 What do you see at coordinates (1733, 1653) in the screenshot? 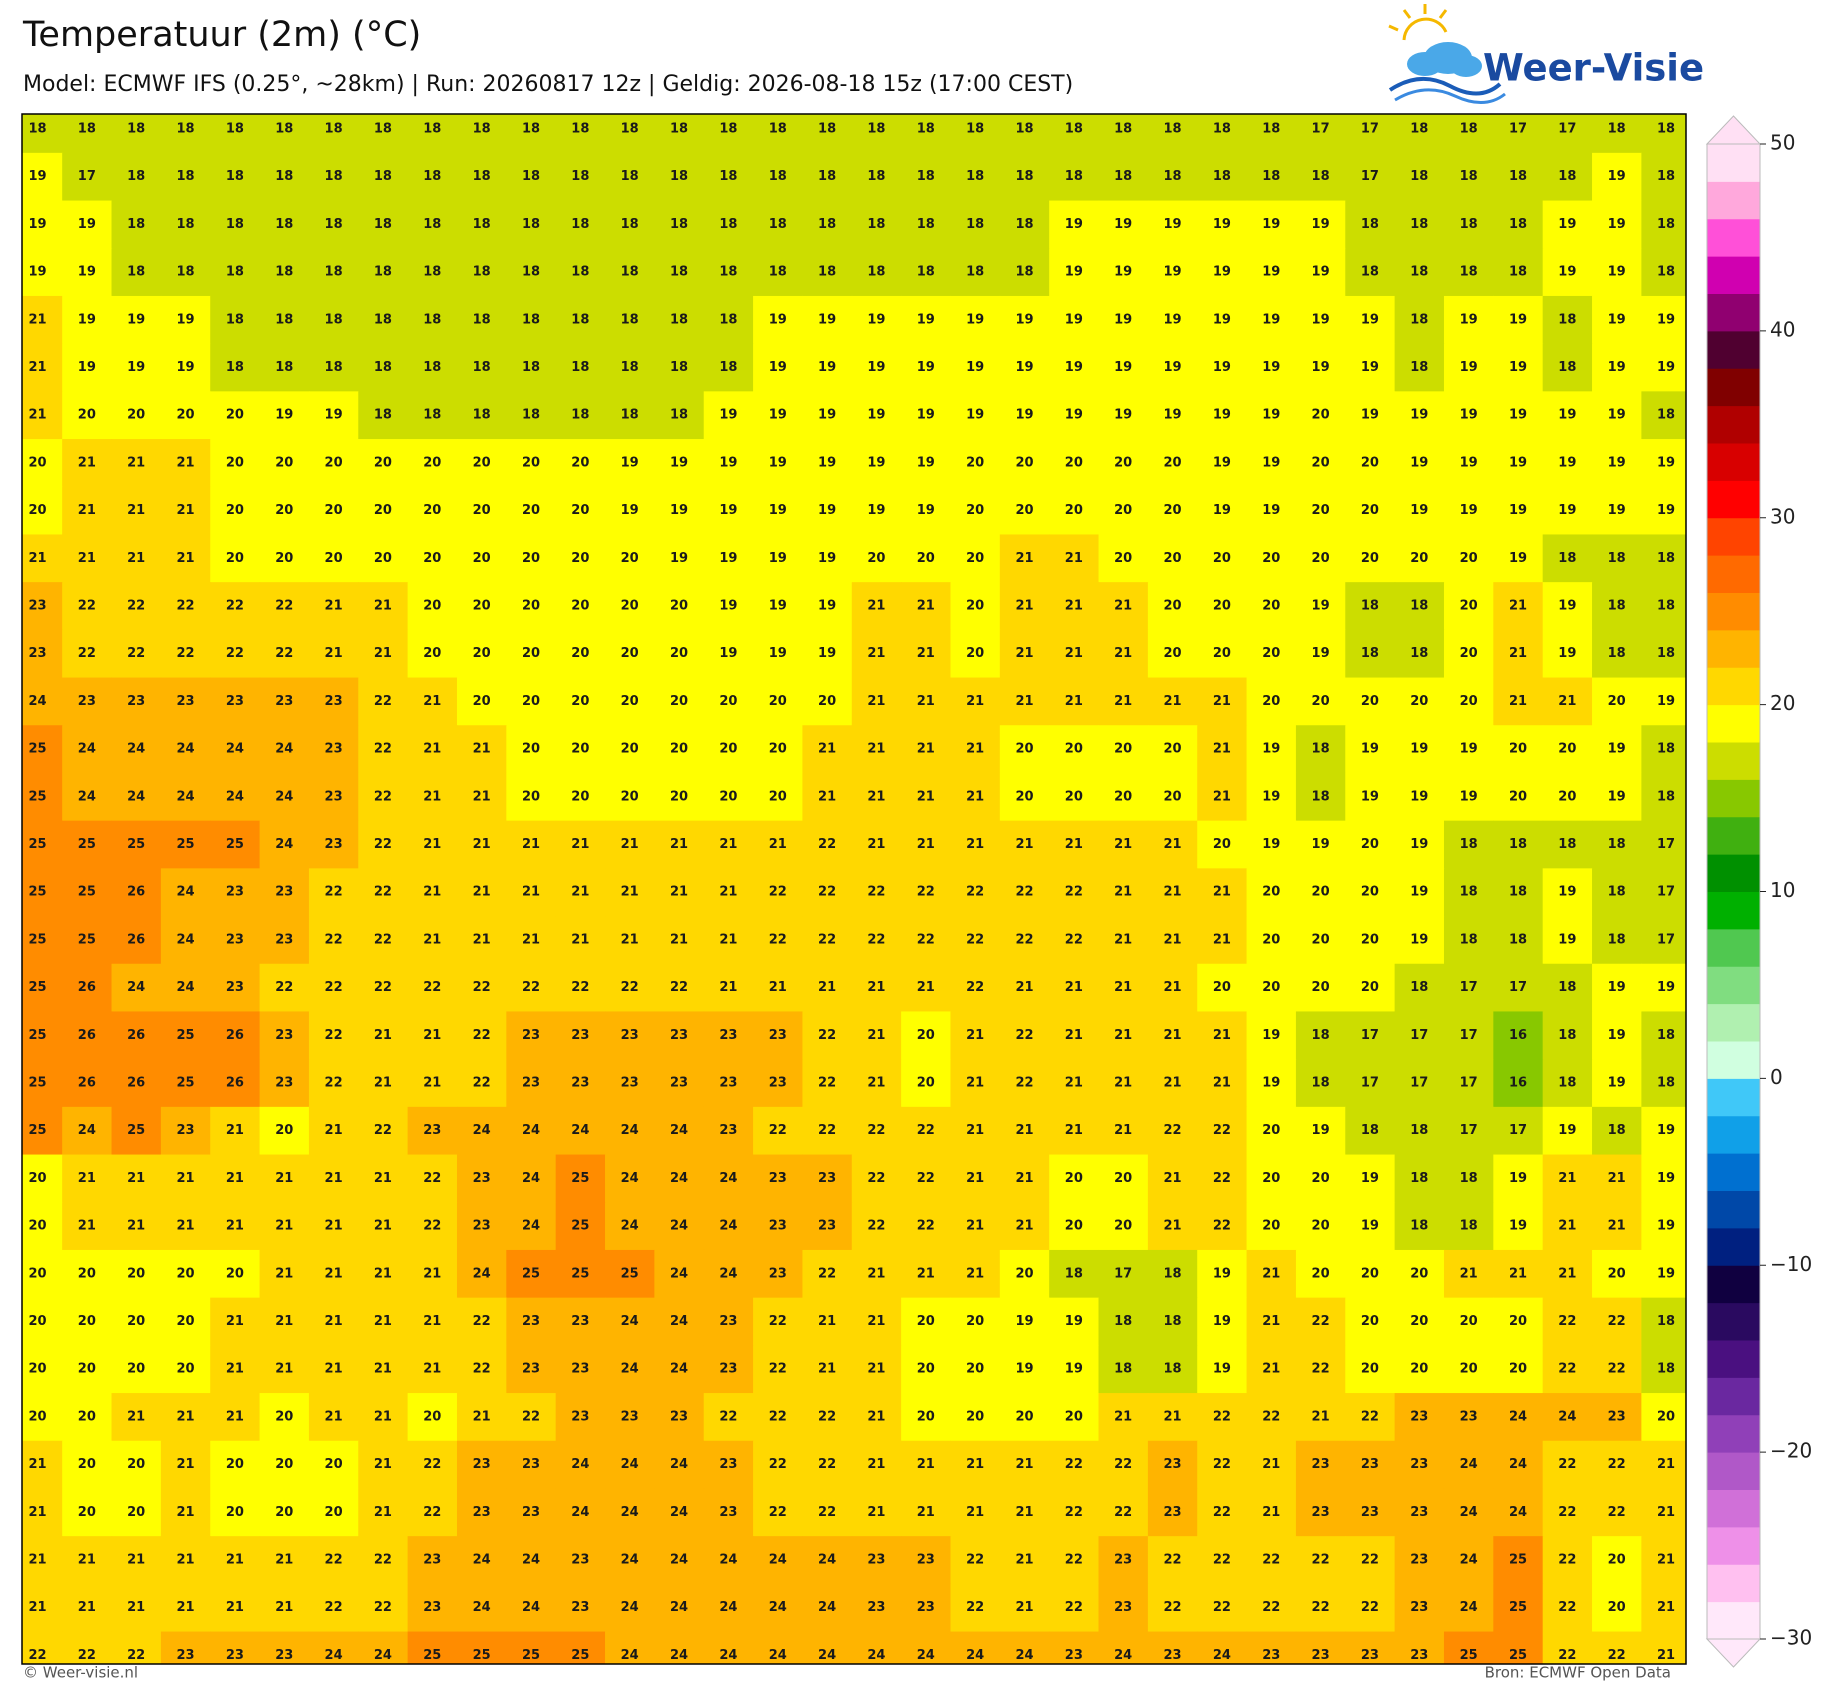
I see `colorbar-arrow-bottom` at bounding box center [1733, 1653].